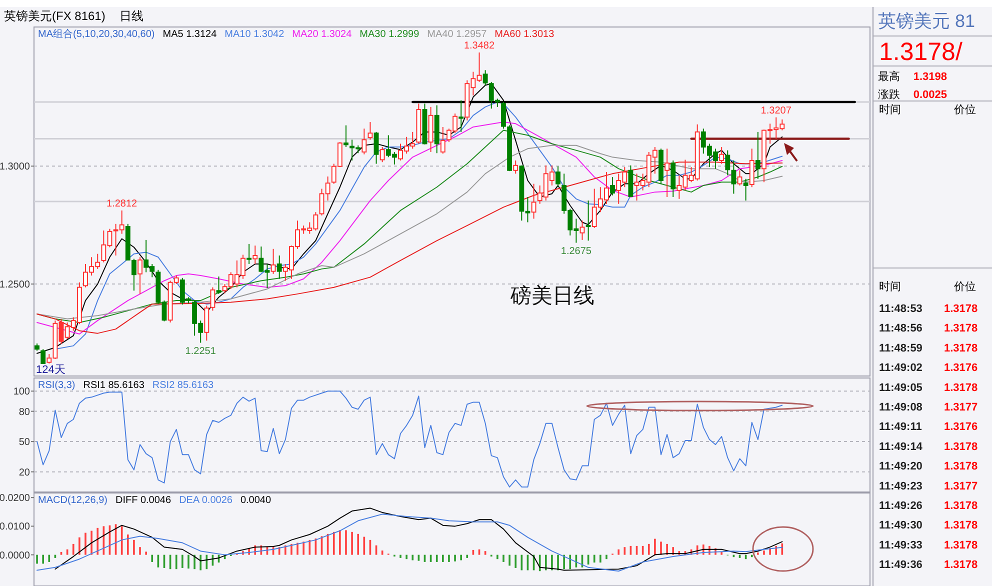 This screenshot has height=586, width=992. I want to click on text: 11:49:20, so click(900, 466).